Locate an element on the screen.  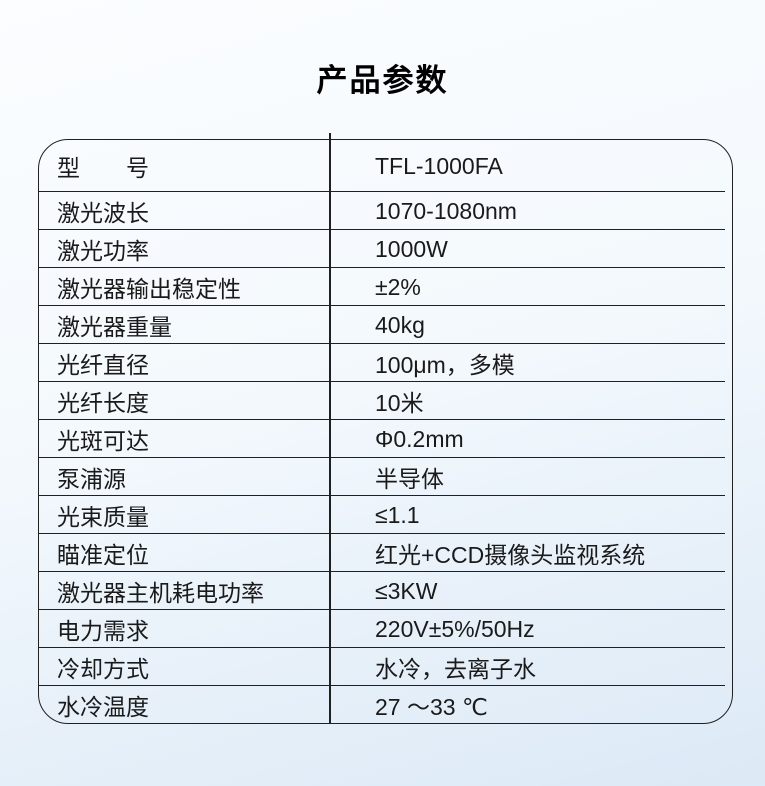
table-row: 电力需求 220V±5%/50Hz is located at coordinates (385, 629).